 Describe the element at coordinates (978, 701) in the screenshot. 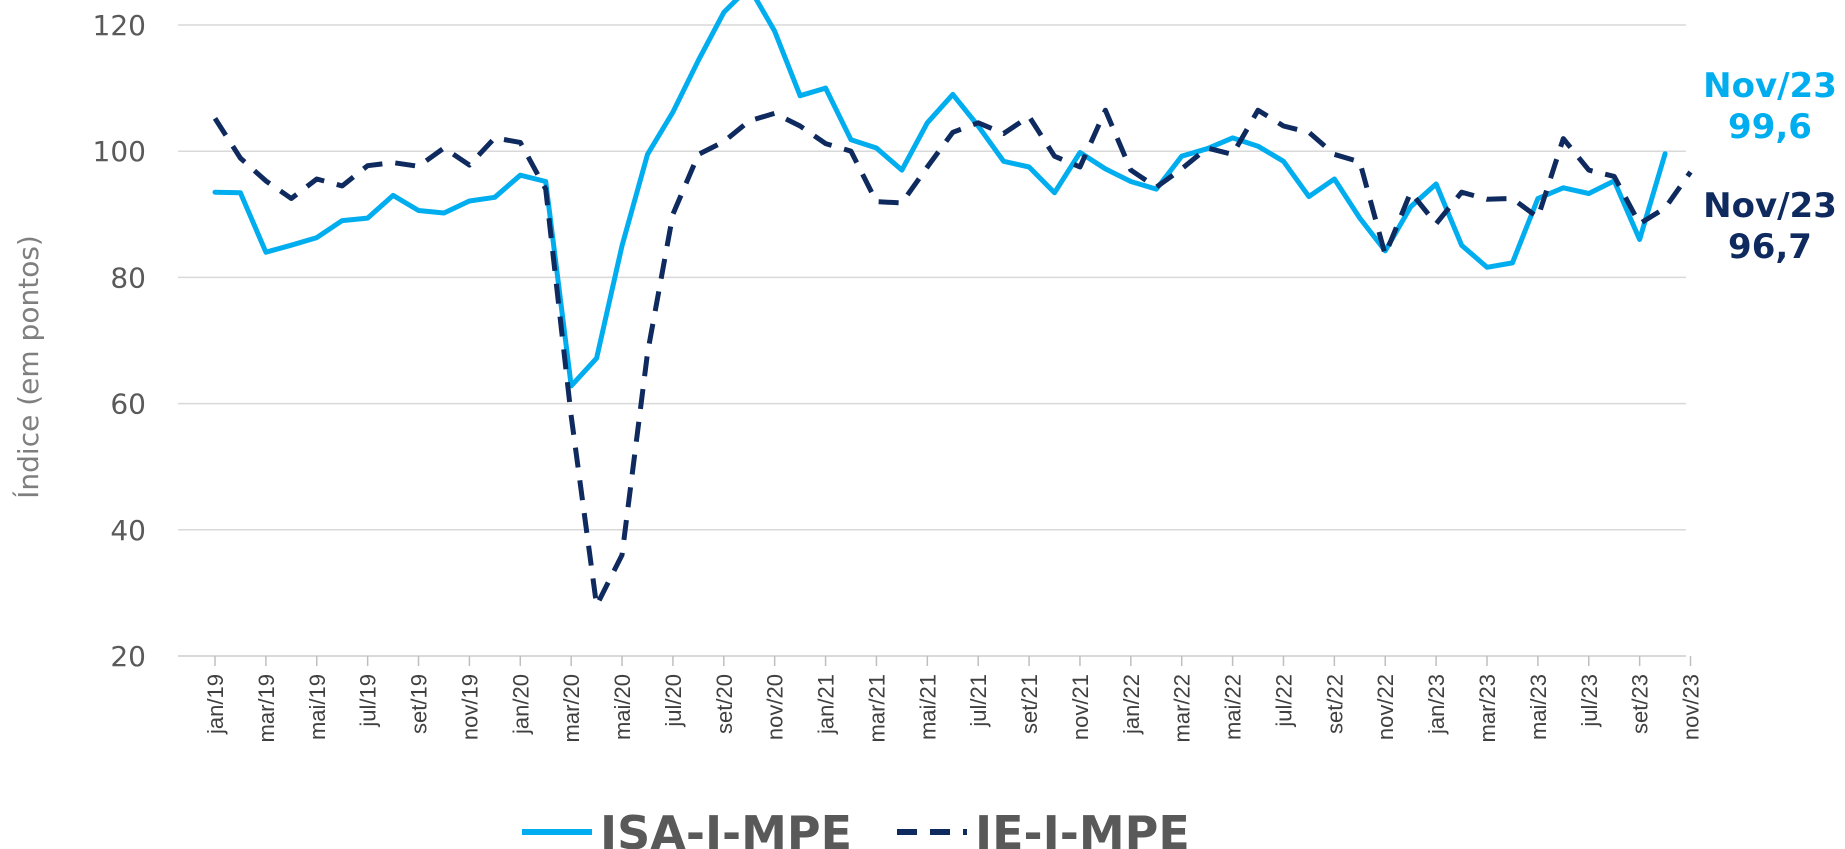

I see `x-tick-label: jul/21` at that location.